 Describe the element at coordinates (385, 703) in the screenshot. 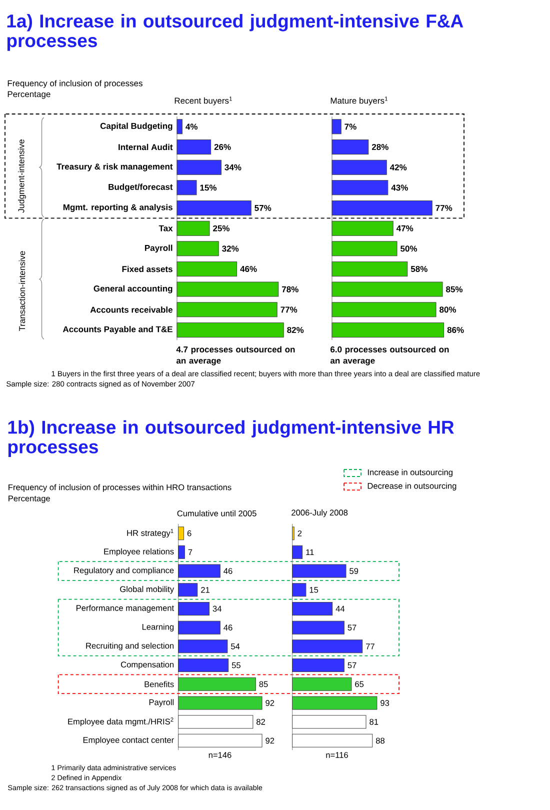

I see `data-label: 93` at that location.